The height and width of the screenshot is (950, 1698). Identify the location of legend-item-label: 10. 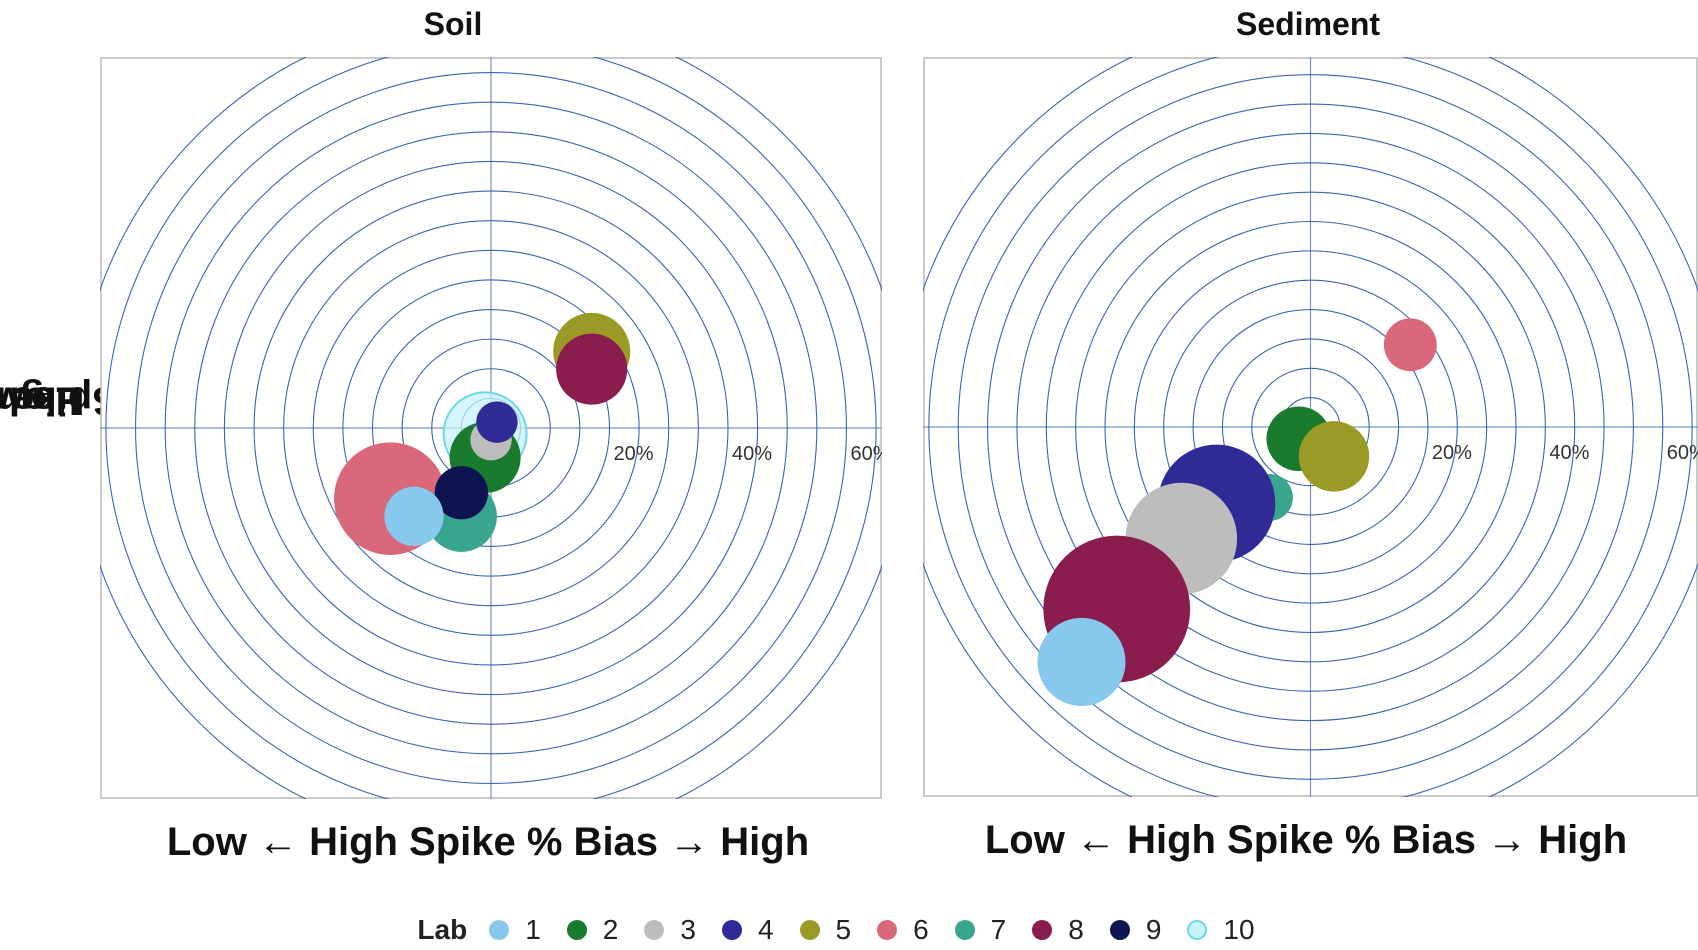
(1238, 930).